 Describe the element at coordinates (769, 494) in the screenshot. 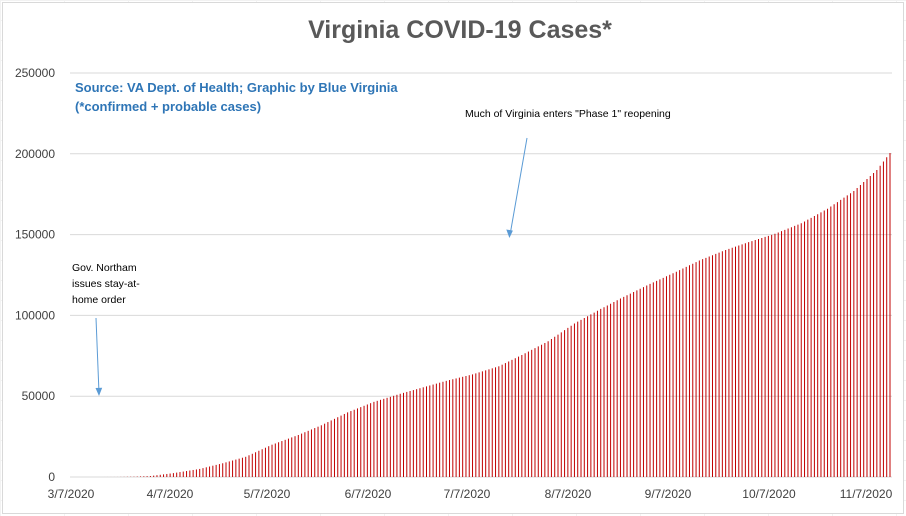

I see `x-tick-label: 10/7/2020` at that location.